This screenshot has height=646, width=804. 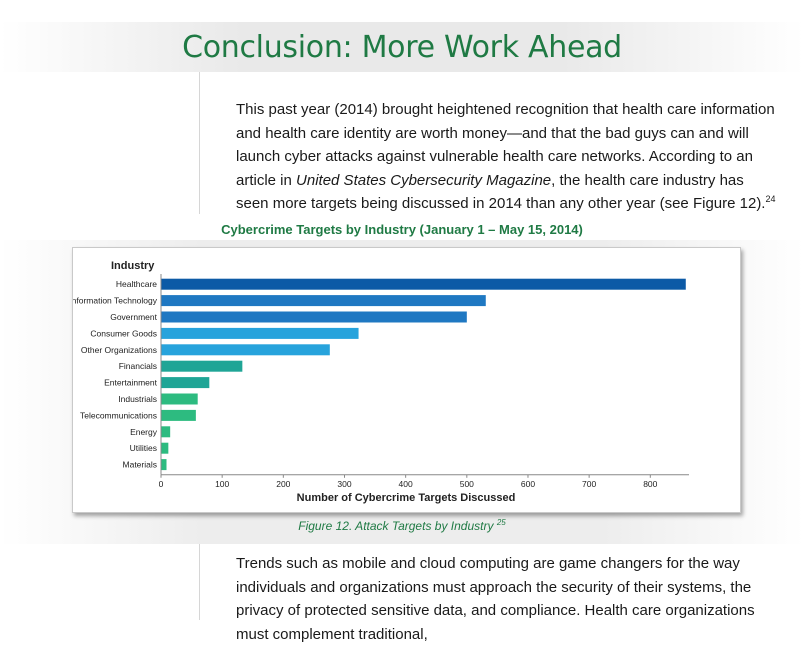 What do you see at coordinates (140, 465) in the screenshot?
I see `category-label: Materials` at bounding box center [140, 465].